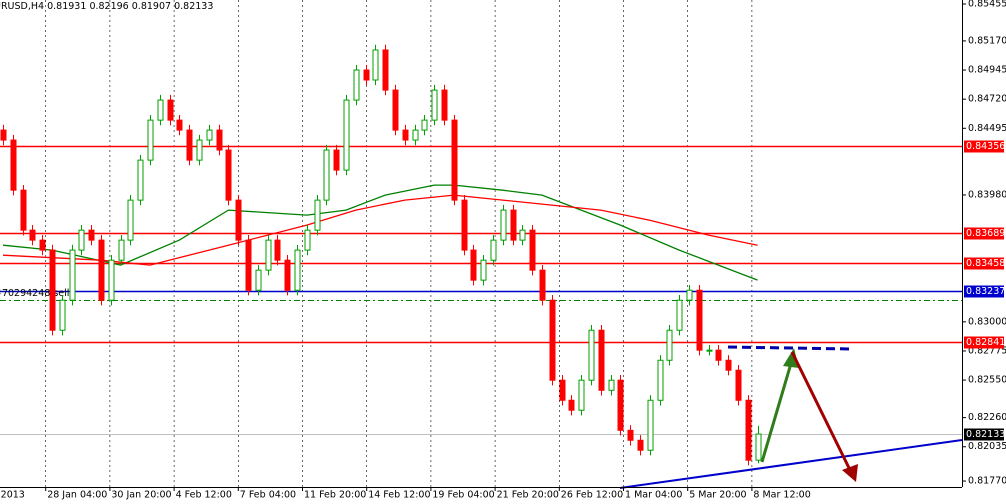 This screenshot has height=504, width=1006. What do you see at coordinates (987, 481) in the screenshot?
I see `y-tick-label: 0.81770` at bounding box center [987, 481].